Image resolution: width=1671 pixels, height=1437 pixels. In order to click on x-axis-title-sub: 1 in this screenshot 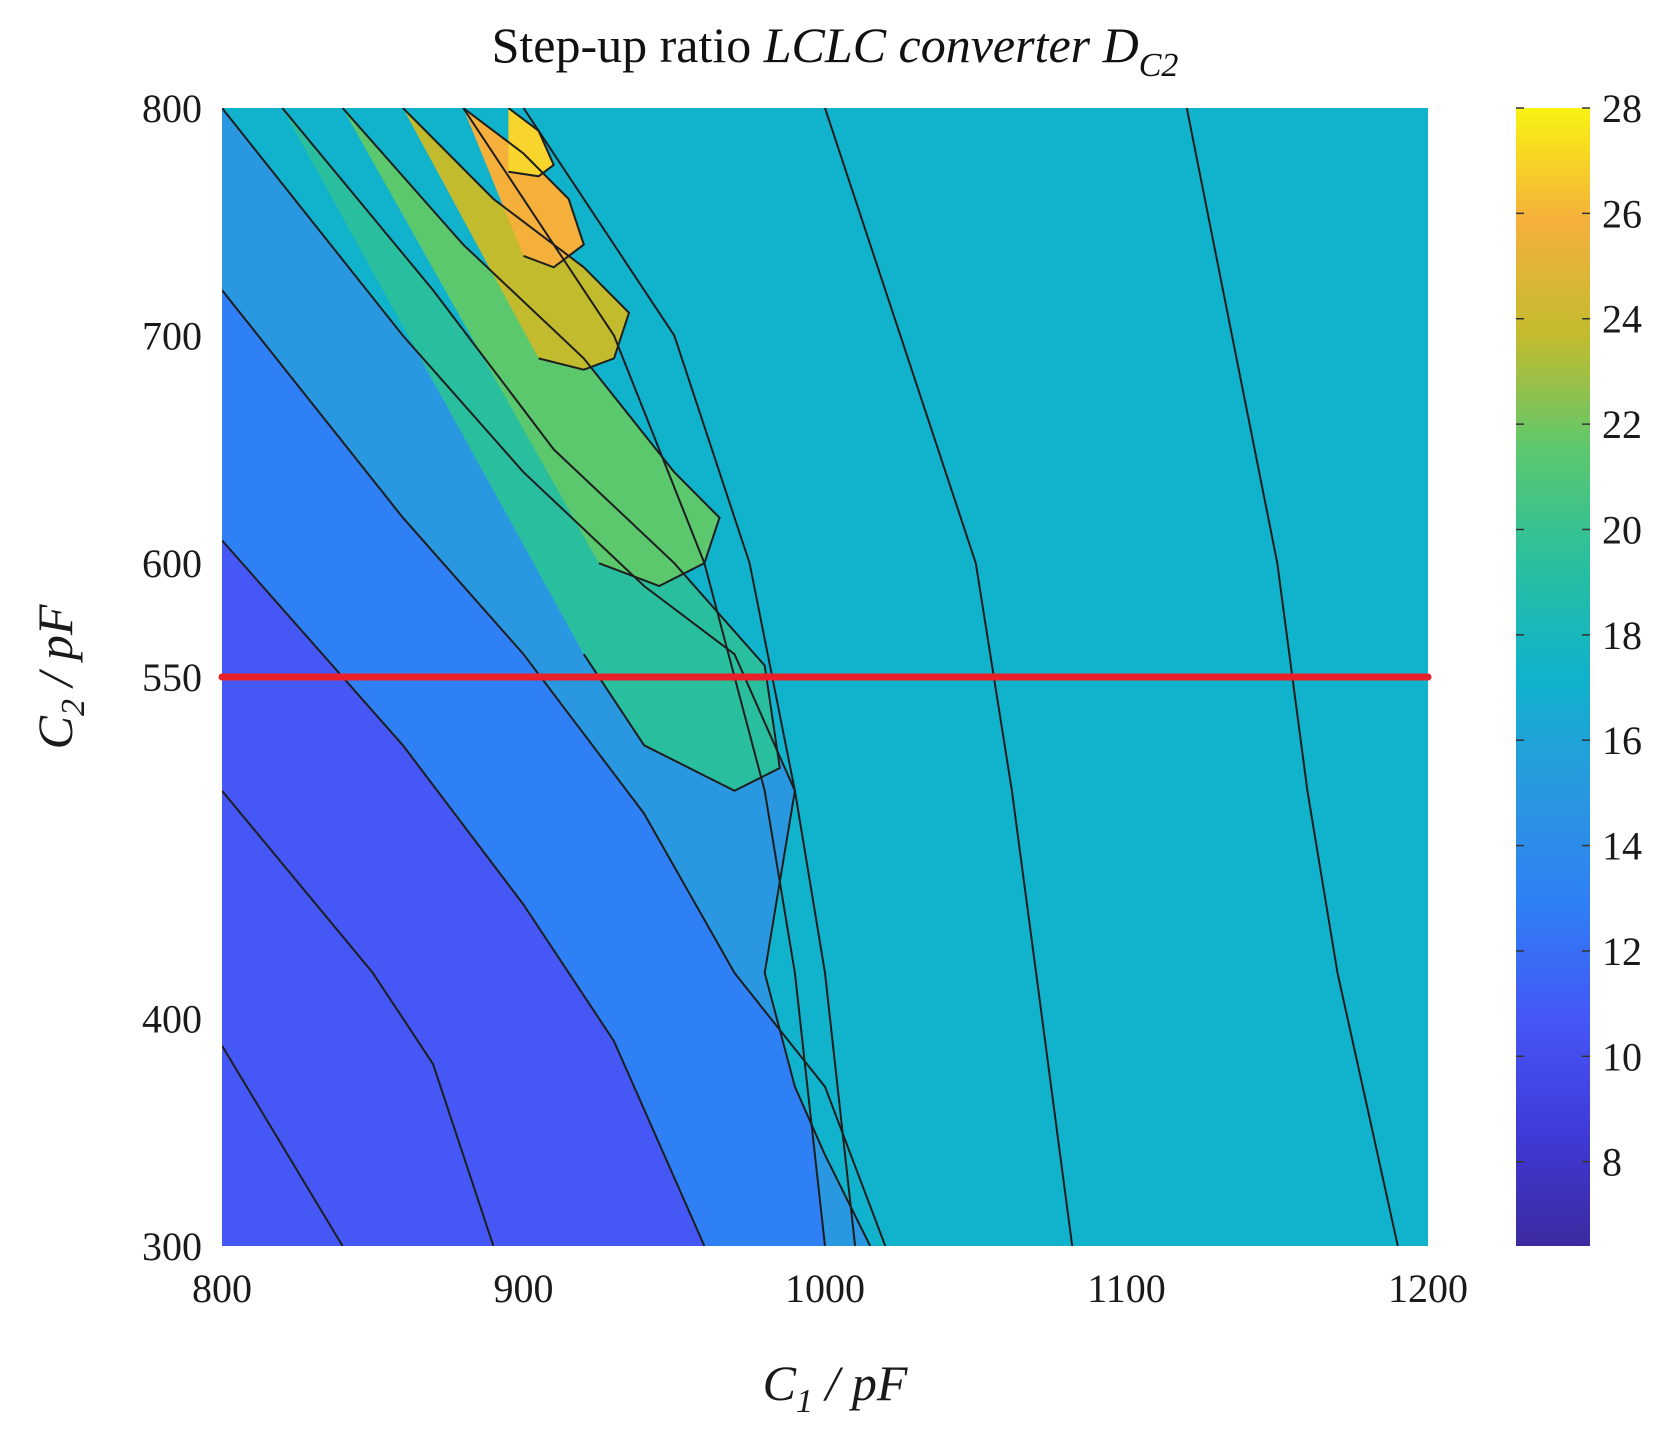, I will do `click(804, 1401)`.